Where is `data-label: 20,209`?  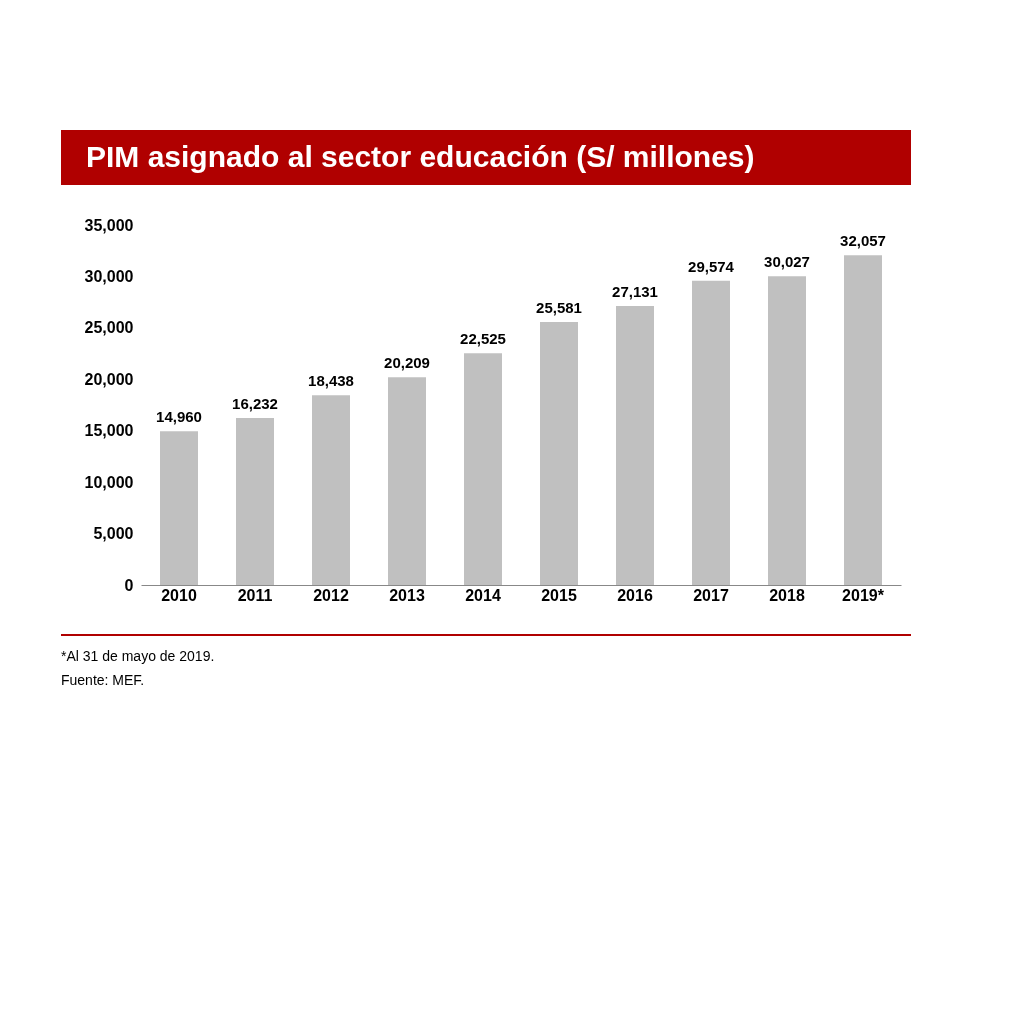 data-label: 20,209 is located at coordinates (407, 363).